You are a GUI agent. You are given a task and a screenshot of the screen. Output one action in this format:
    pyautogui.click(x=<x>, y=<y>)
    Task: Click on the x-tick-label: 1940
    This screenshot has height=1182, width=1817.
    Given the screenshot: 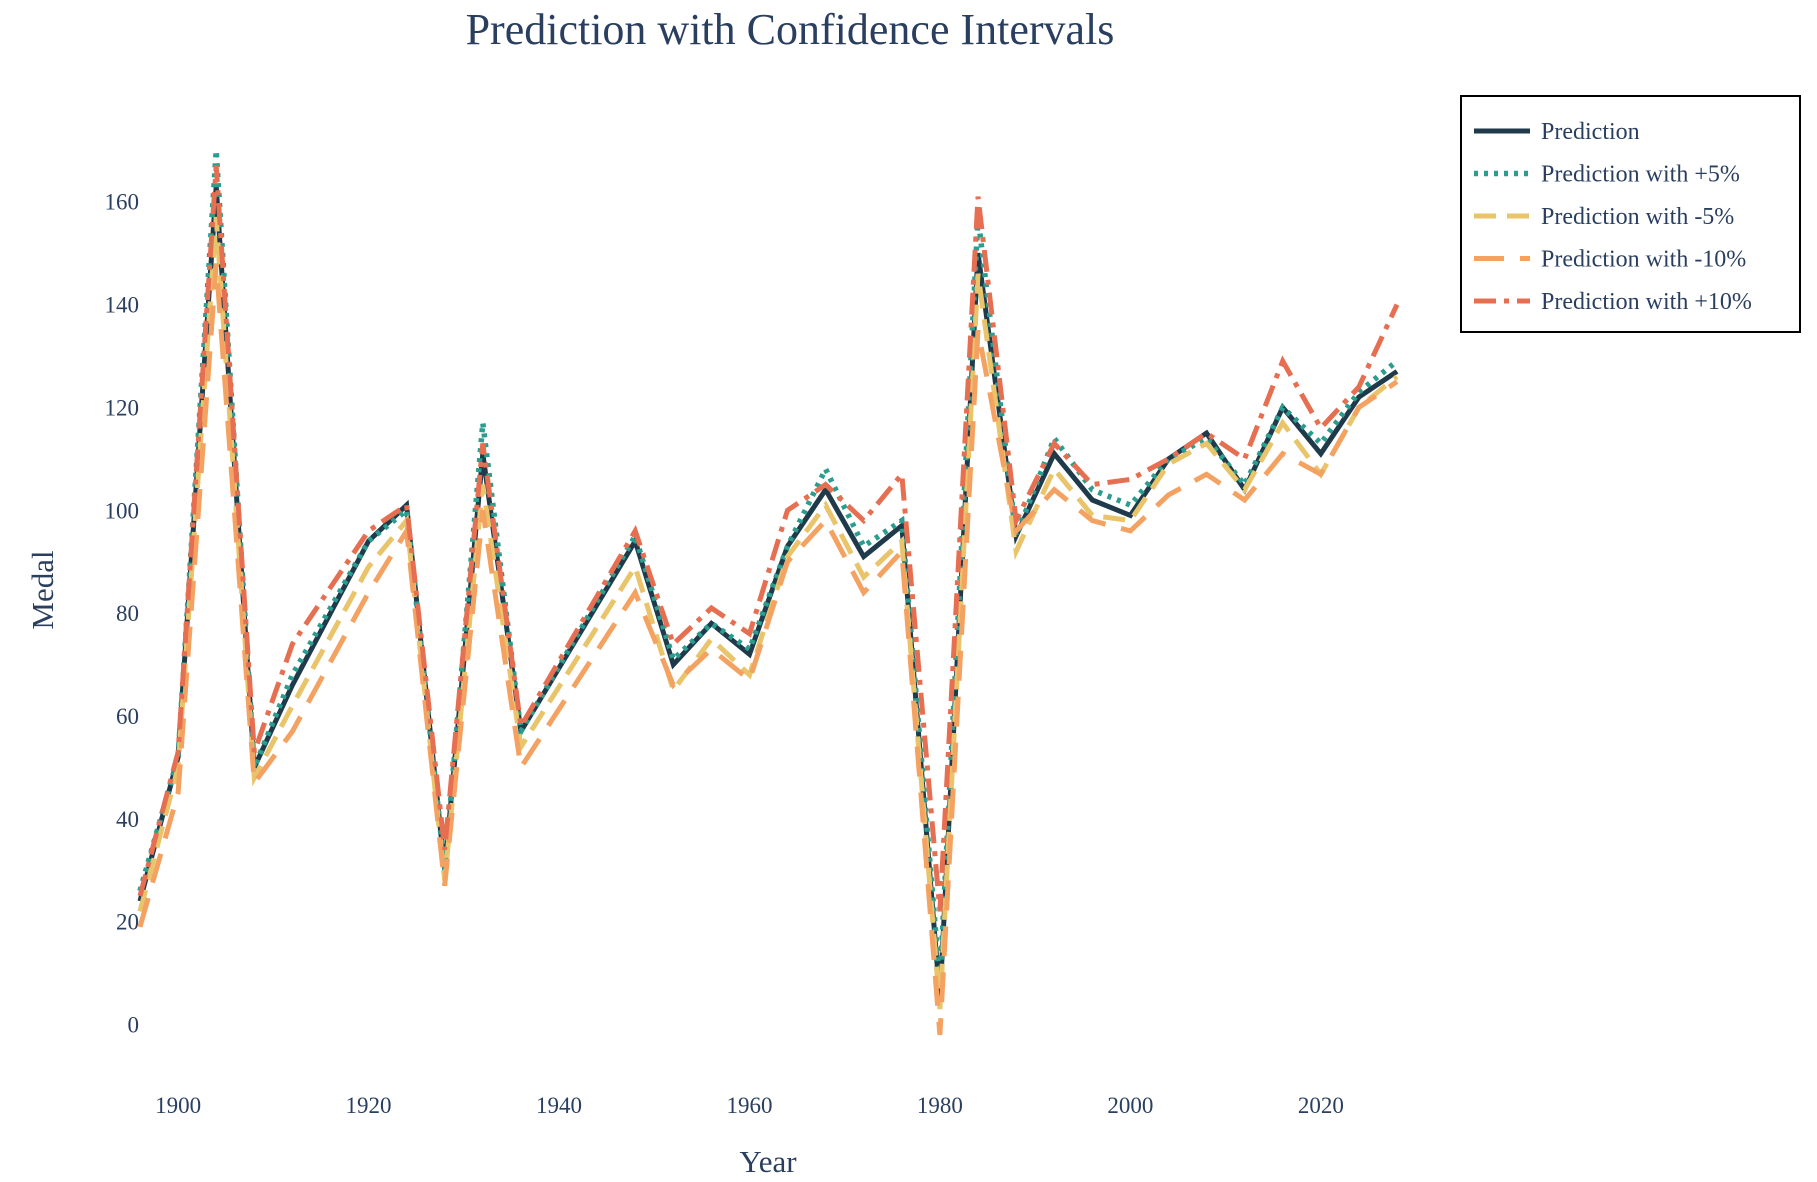 What is the action you would take?
    pyautogui.click(x=559, y=1105)
    